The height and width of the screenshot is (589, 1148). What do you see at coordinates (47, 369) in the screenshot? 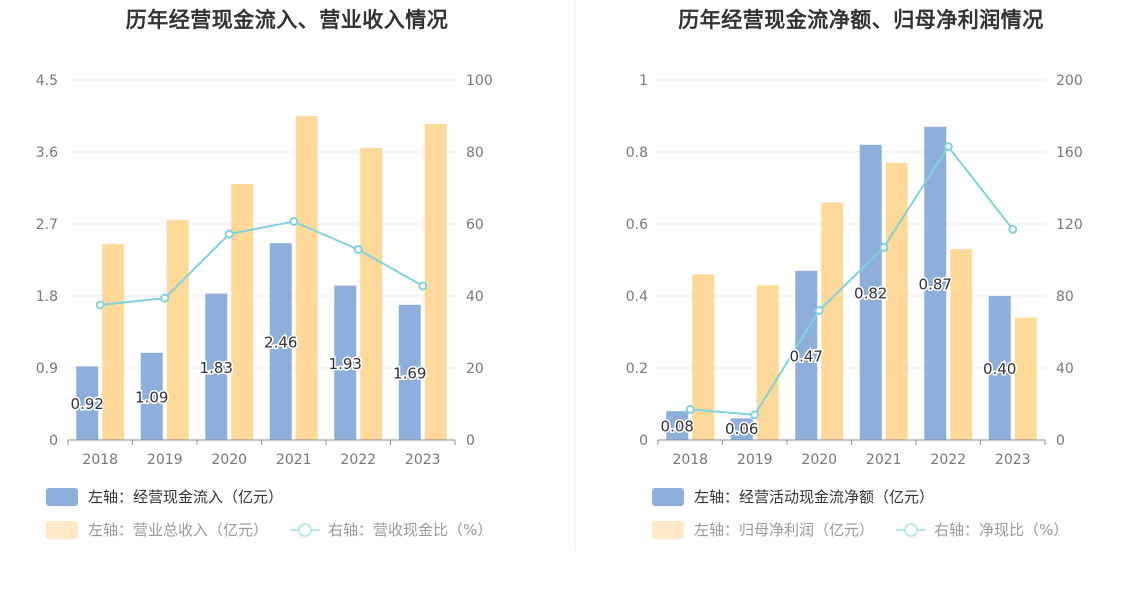
I see `left-axis-tick-label: 0.9` at bounding box center [47, 369].